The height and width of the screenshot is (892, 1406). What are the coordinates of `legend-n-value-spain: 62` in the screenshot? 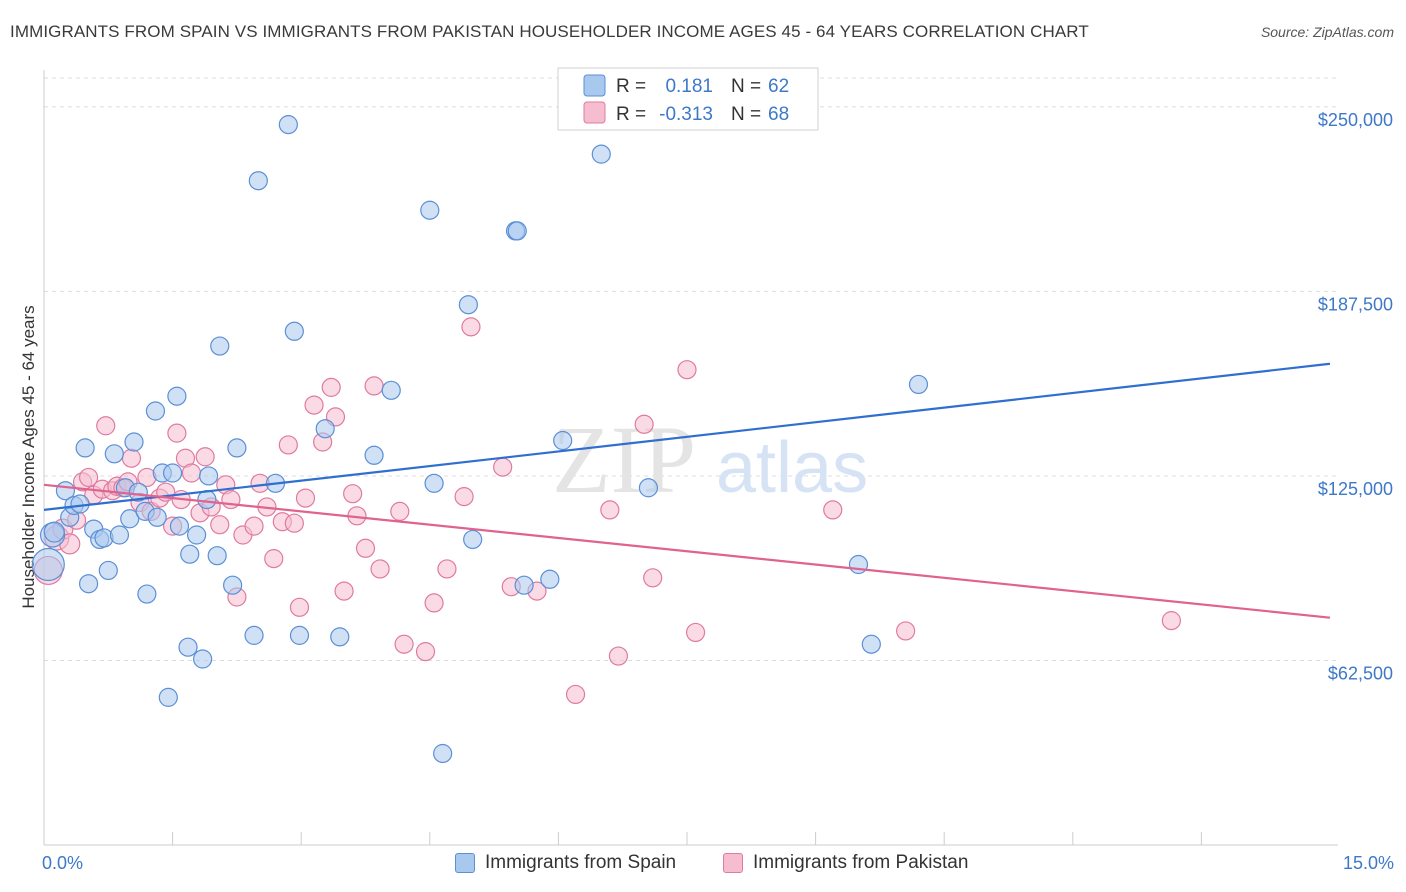 It's located at (778, 86).